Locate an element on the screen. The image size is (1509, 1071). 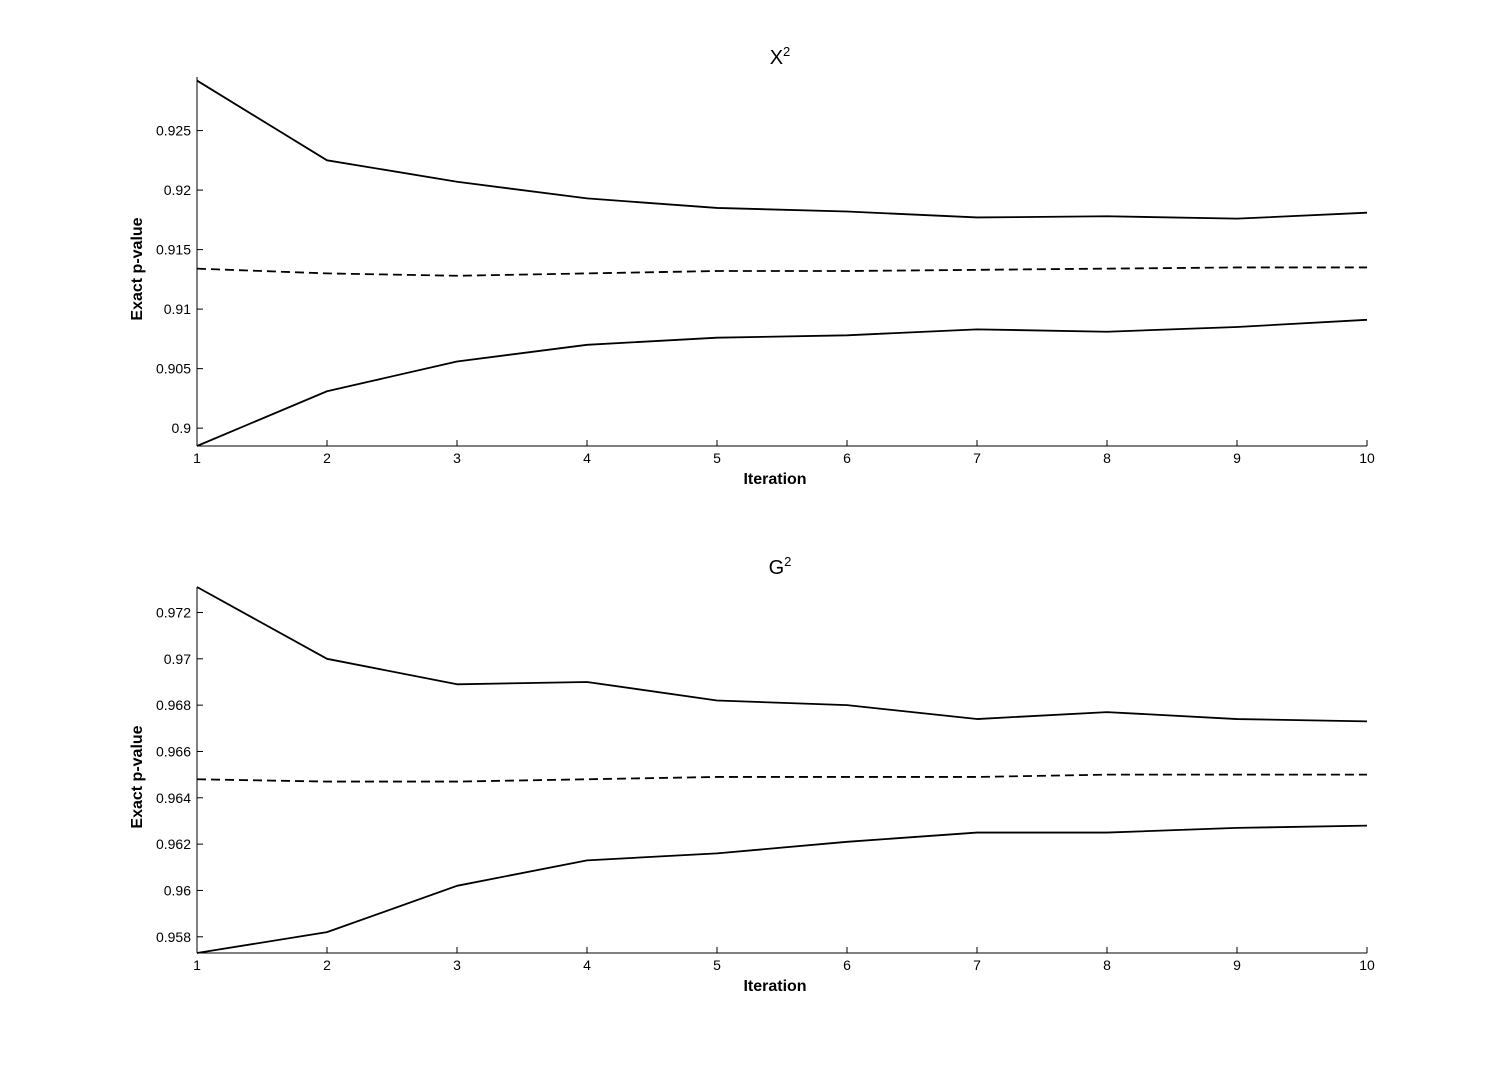
y-tick-label: 0.925 is located at coordinates (173, 131).